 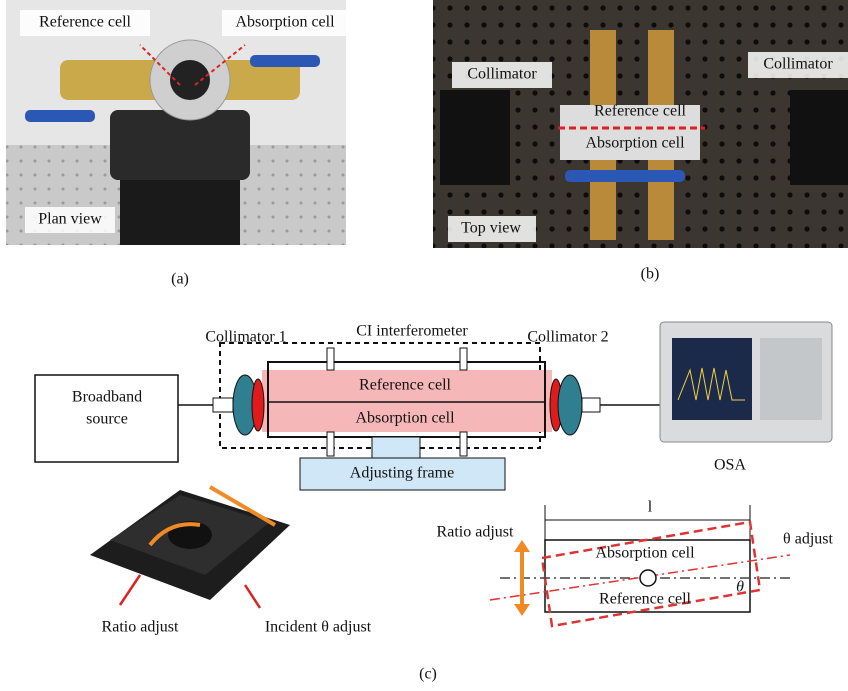 I want to click on source-label: source, so click(x=107, y=419).